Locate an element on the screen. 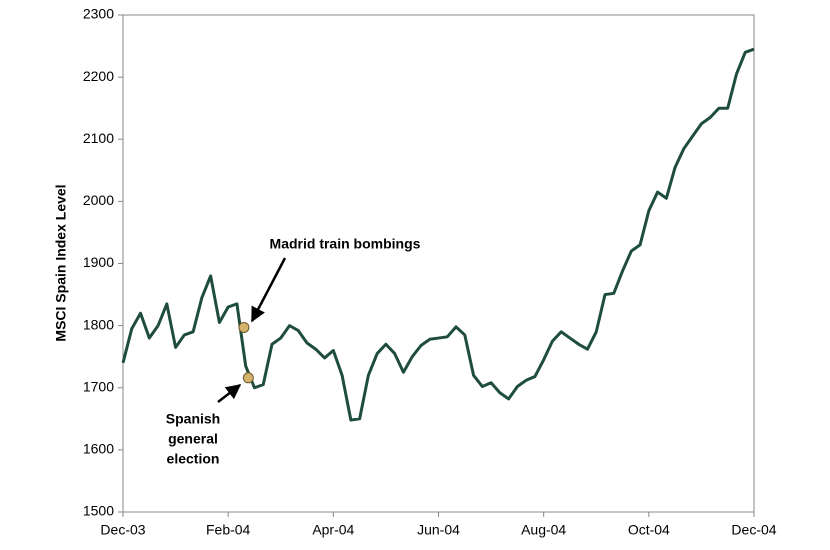 The image size is (830, 550). x-tick-label: Feb-04 is located at coordinates (228, 530).